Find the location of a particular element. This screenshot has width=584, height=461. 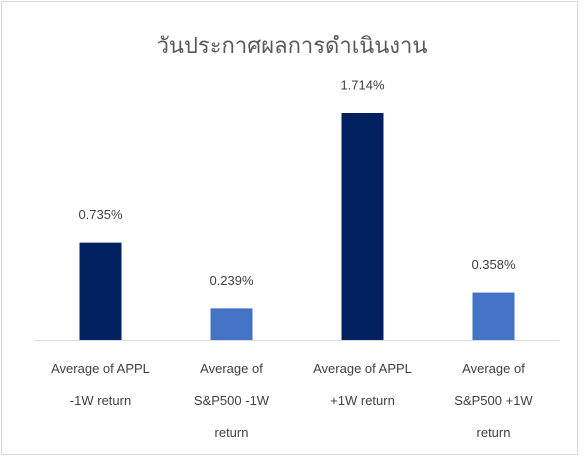

data-label: 0.358% is located at coordinates (493, 264).